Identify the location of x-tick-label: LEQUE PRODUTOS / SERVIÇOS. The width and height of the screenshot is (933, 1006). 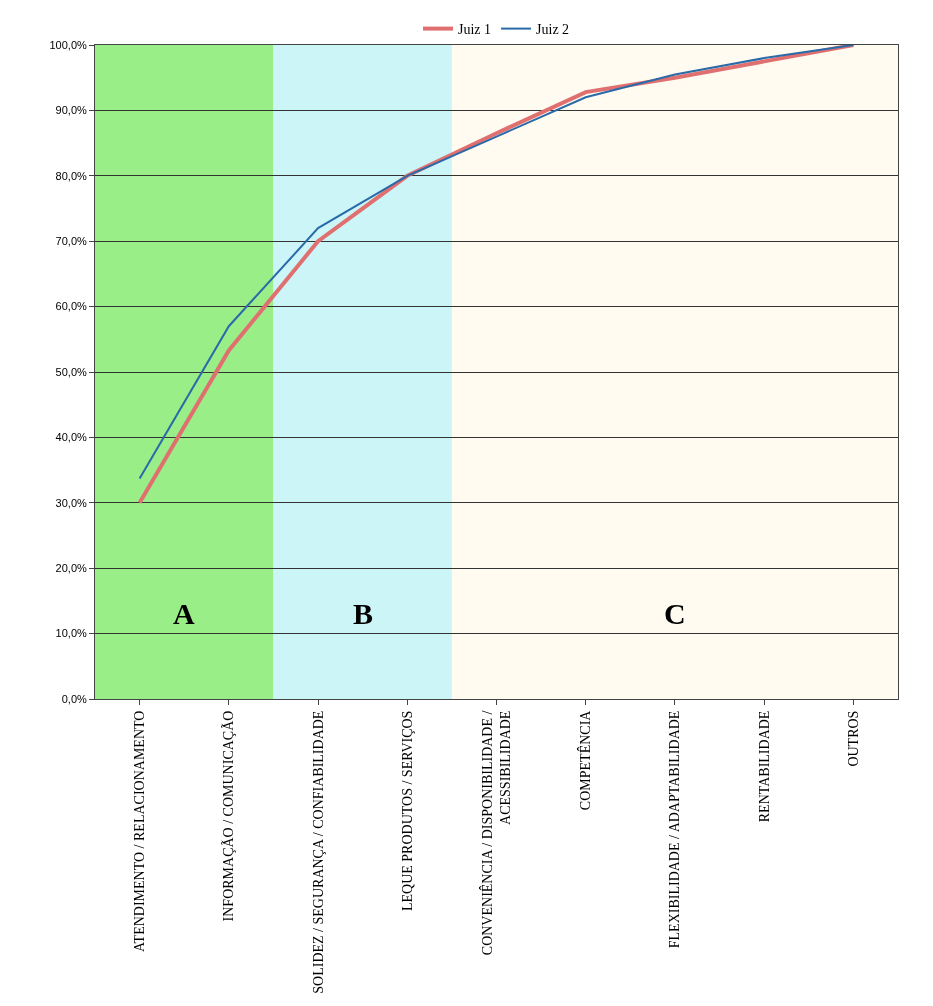
(407, 811).